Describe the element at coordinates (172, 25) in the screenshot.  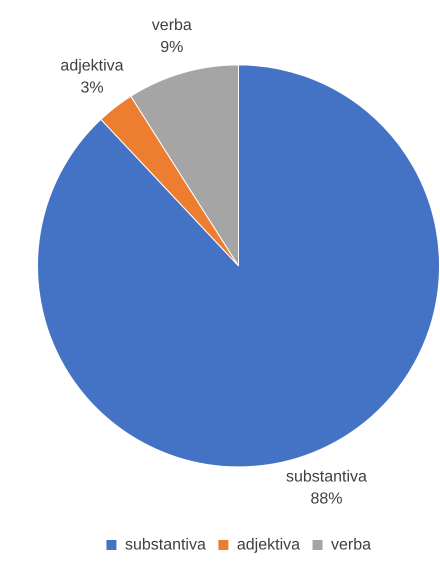
I see `slice-label: verba` at that location.